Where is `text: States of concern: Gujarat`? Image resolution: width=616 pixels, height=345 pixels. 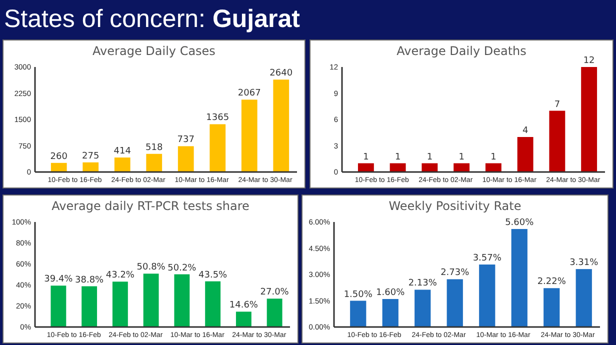 text: States of concern: Gujarat is located at coordinates (152, 19).